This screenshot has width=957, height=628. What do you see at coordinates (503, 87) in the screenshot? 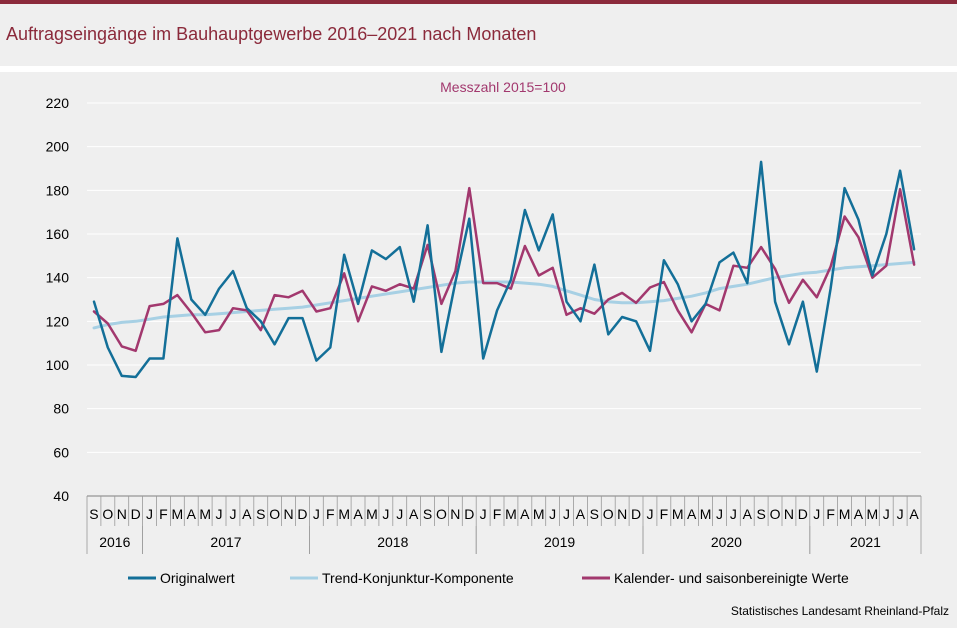
I see `chart-subtitle: Messzahl 2015=100` at bounding box center [503, 87].